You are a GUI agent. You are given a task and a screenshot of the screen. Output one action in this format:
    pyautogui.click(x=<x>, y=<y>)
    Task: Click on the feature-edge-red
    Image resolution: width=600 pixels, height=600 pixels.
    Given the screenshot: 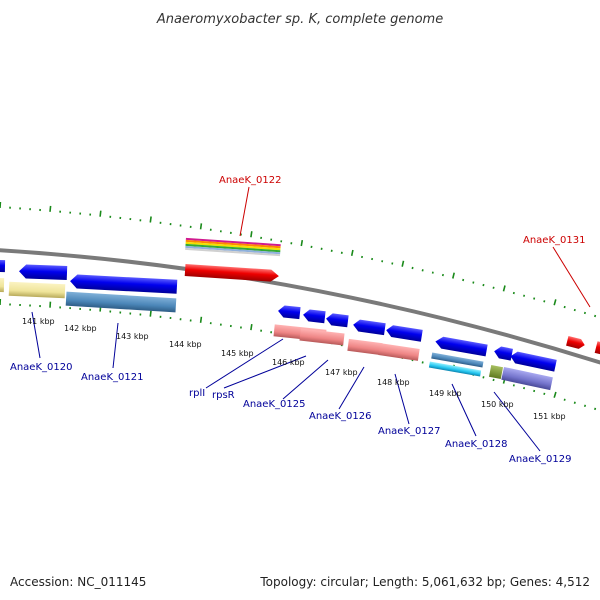 What is the action you would take?
    pyautogui.click(x=597, y=348)
    